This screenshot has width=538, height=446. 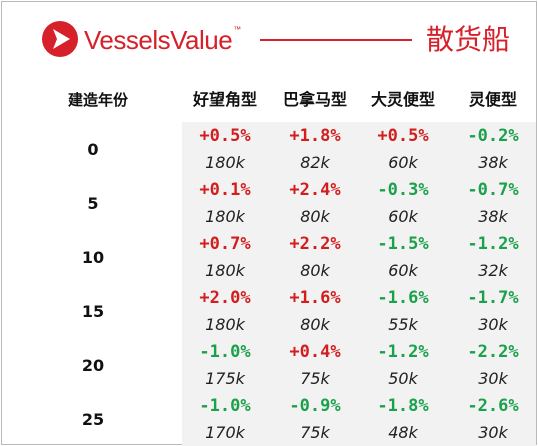 I want to click on price-change-cell: +0.4%, so click(x=315, y=352).